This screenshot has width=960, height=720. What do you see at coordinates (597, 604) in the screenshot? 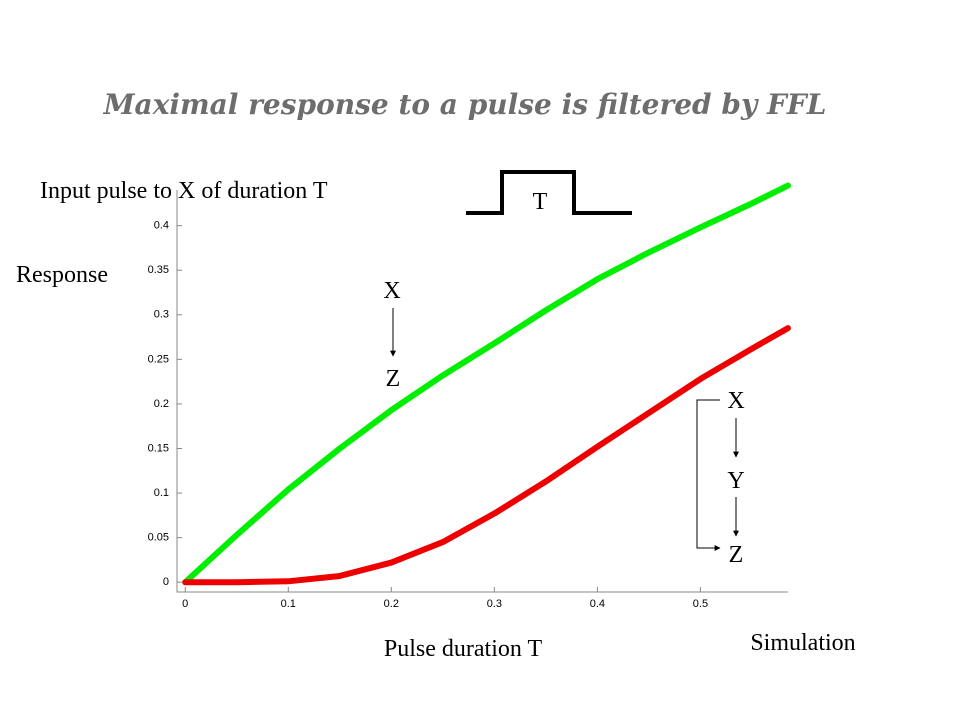
I see `x-tick-label: 0.4` at bounding box center [597, 604].